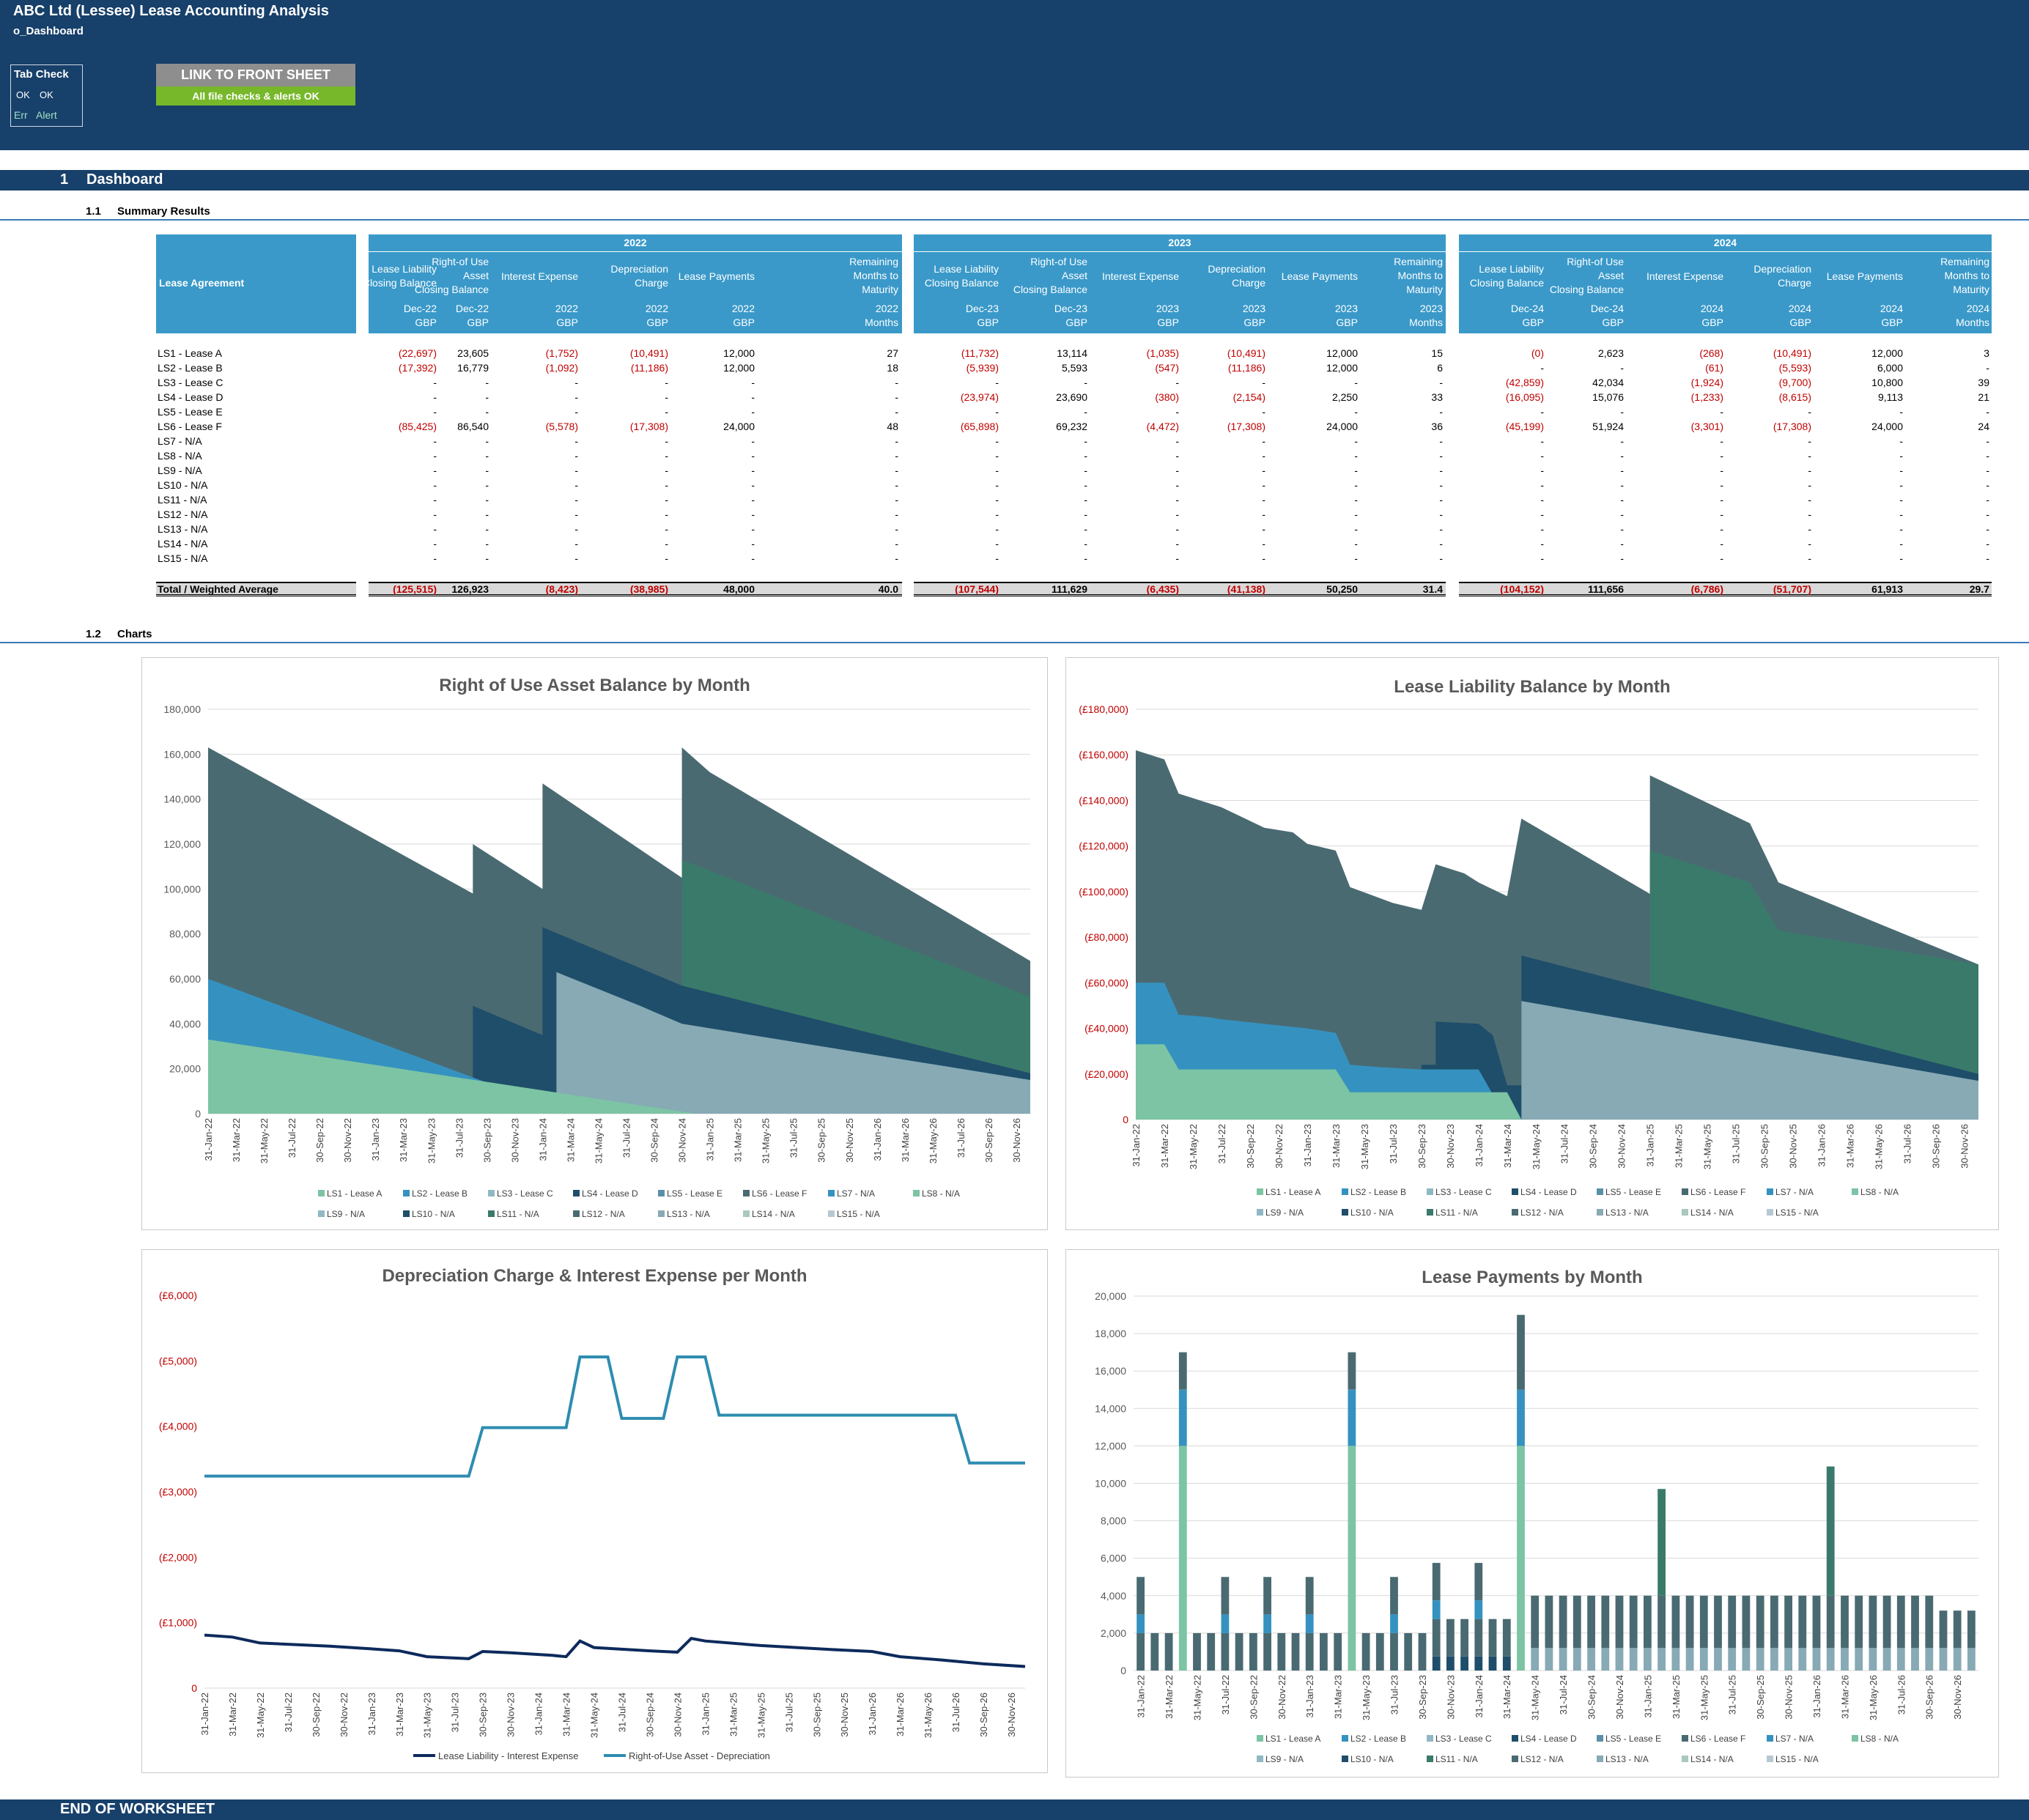 This screenshot has width=2029, height=1820. What do you see at coordinates (1069, 589) in the screenshot?
I see `total-cell: 111,629` at bounding box center [1069, 589].